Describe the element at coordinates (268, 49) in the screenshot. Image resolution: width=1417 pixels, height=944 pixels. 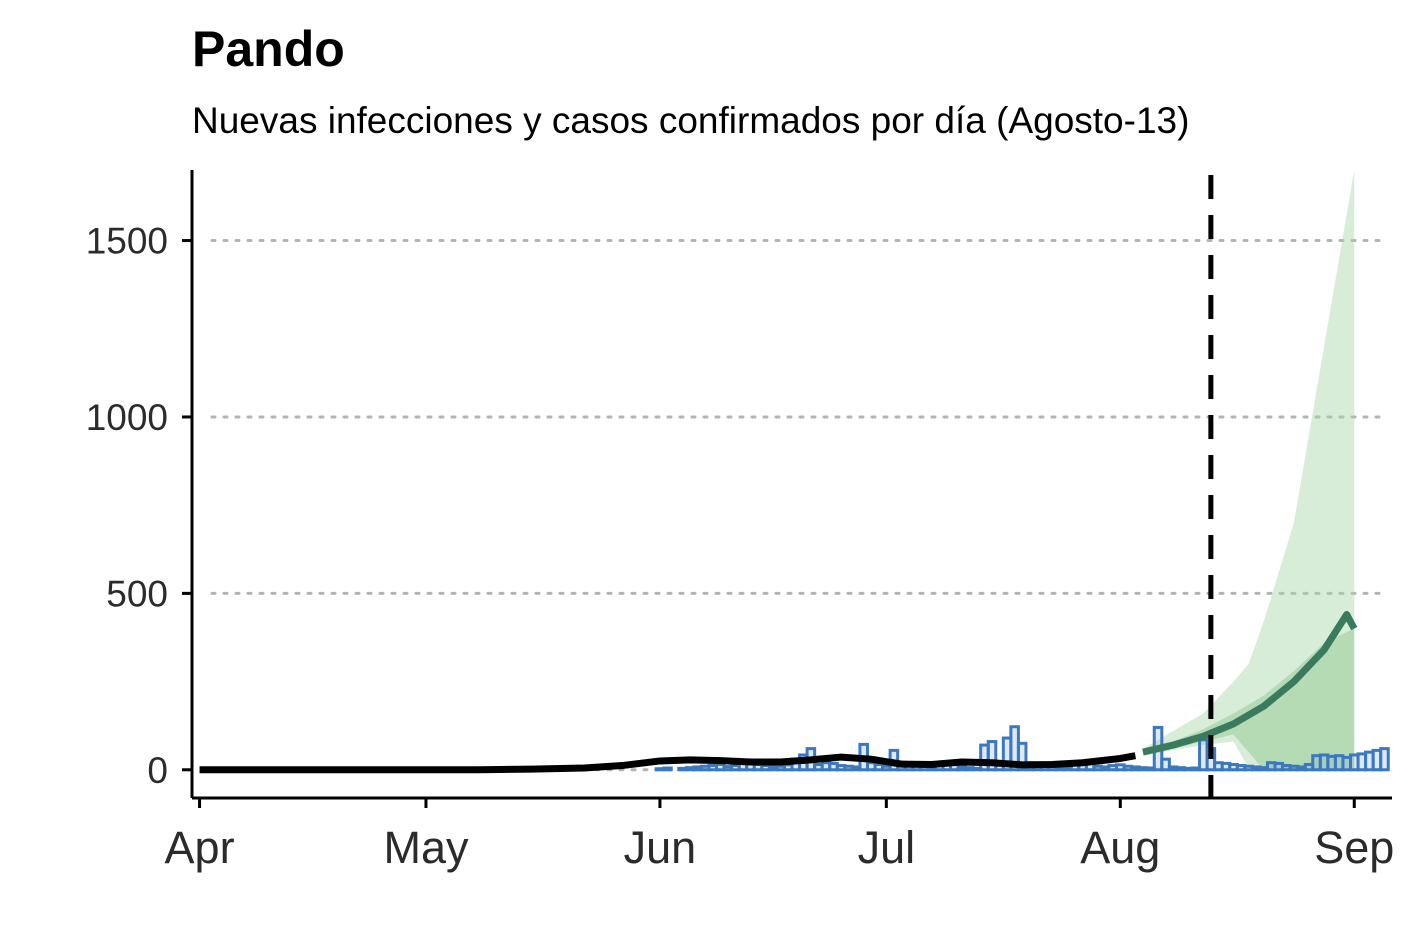
I see `chart-title: Pando` at that location.